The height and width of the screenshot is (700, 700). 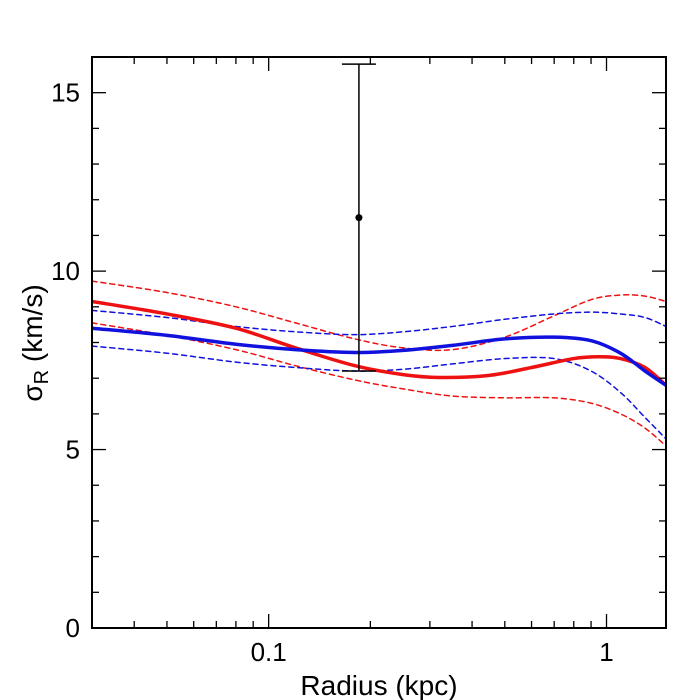 What do you see at coordinates (379, 322) in the screenshot?
I see `series-blue-upper` at bounding box center [379, 322].